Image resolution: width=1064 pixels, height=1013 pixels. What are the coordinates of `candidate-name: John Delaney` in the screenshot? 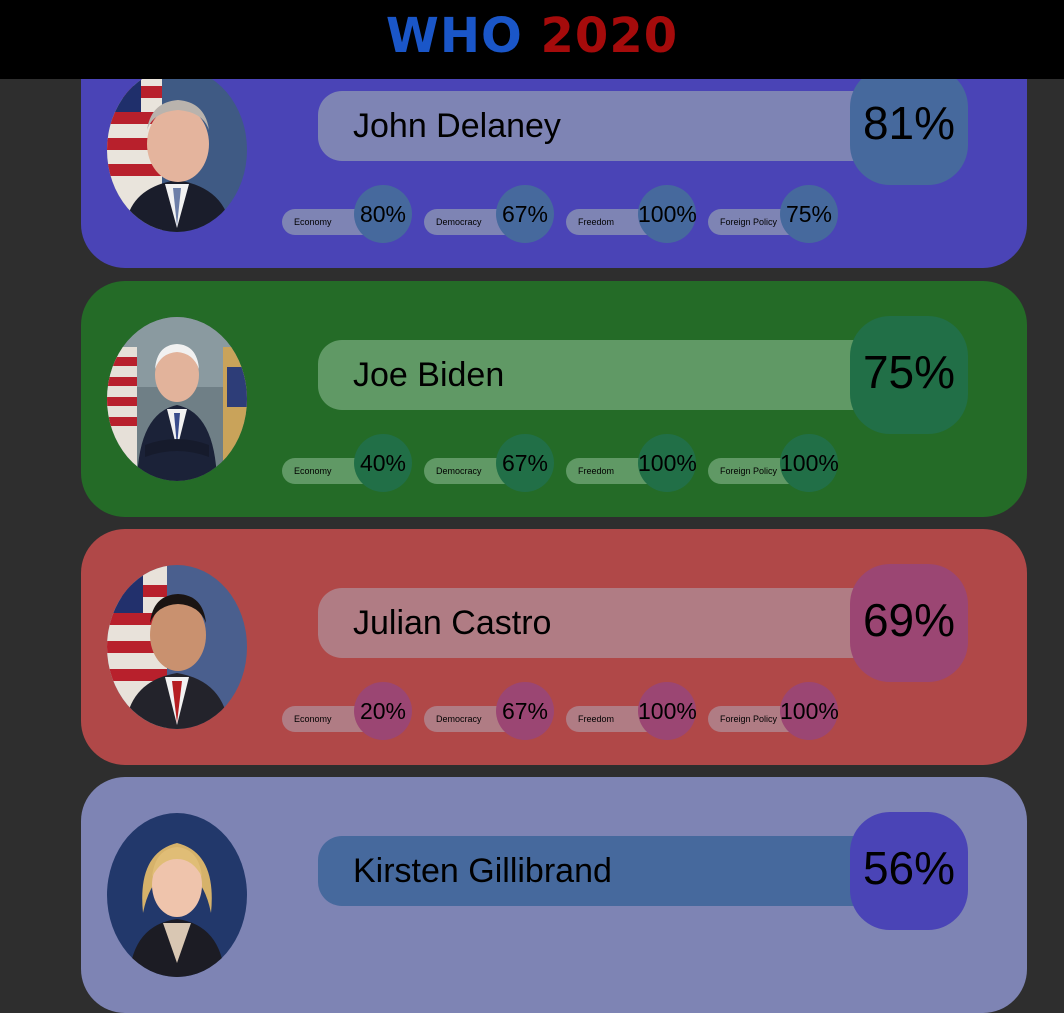 It's located at (457, 126).